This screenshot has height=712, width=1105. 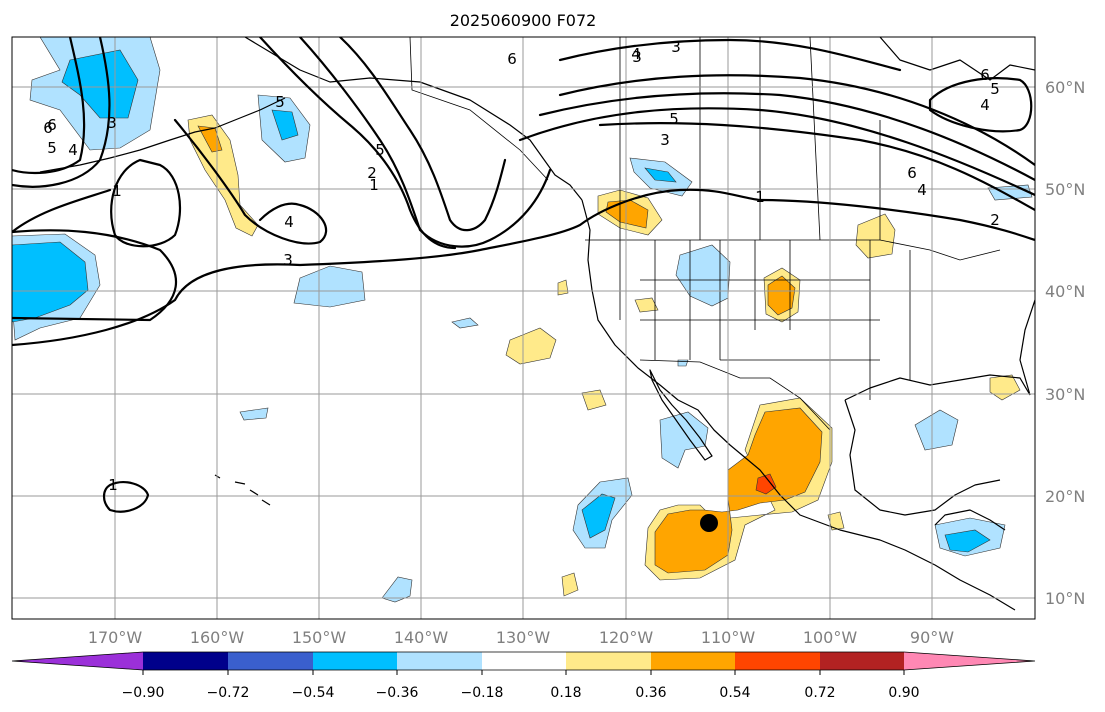 What do you see at coordinates (143, 693) in the screenshot?
I see `colorbar-label: −0.90` at bounding box center [143, 693].